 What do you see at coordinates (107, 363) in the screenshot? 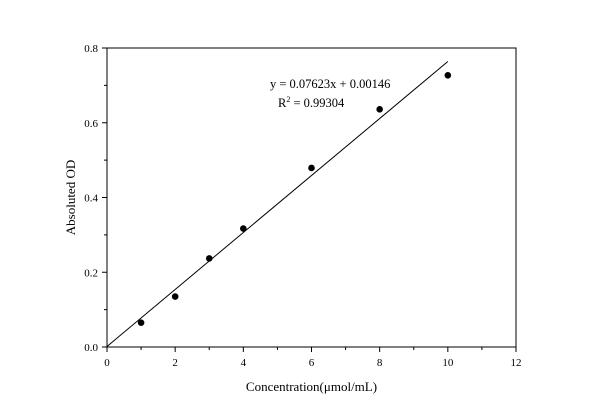
I see `x-tick-label: 0` at bounding box center [107, 363].